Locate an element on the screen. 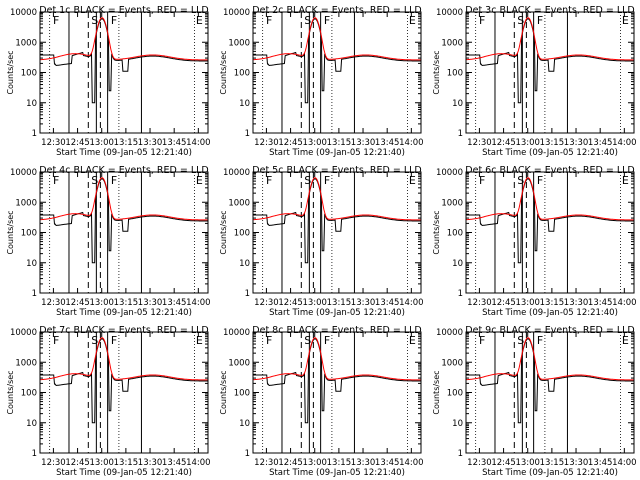  chart-title: Det 7c BLACK = Events, RED = LLD is located at coordinates (123, 330).